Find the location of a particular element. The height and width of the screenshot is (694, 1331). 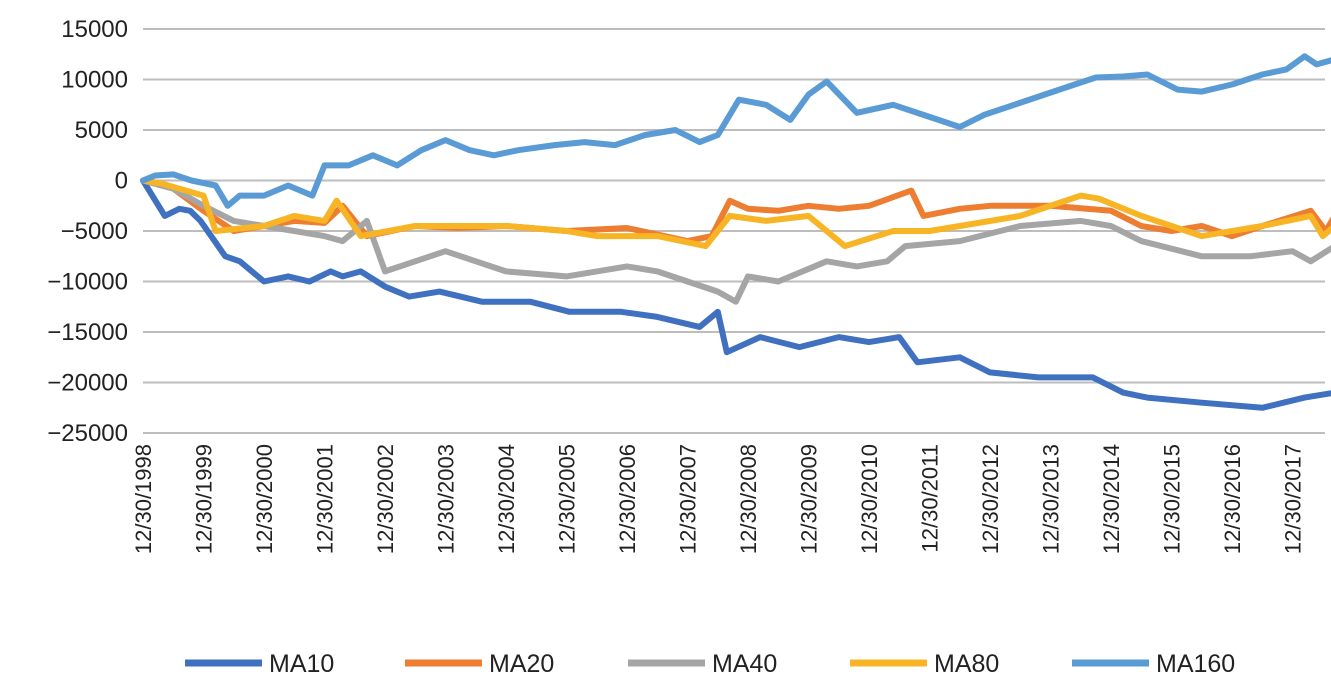

legend-item-ma80: MA80 is located at coordinates (924, 664).